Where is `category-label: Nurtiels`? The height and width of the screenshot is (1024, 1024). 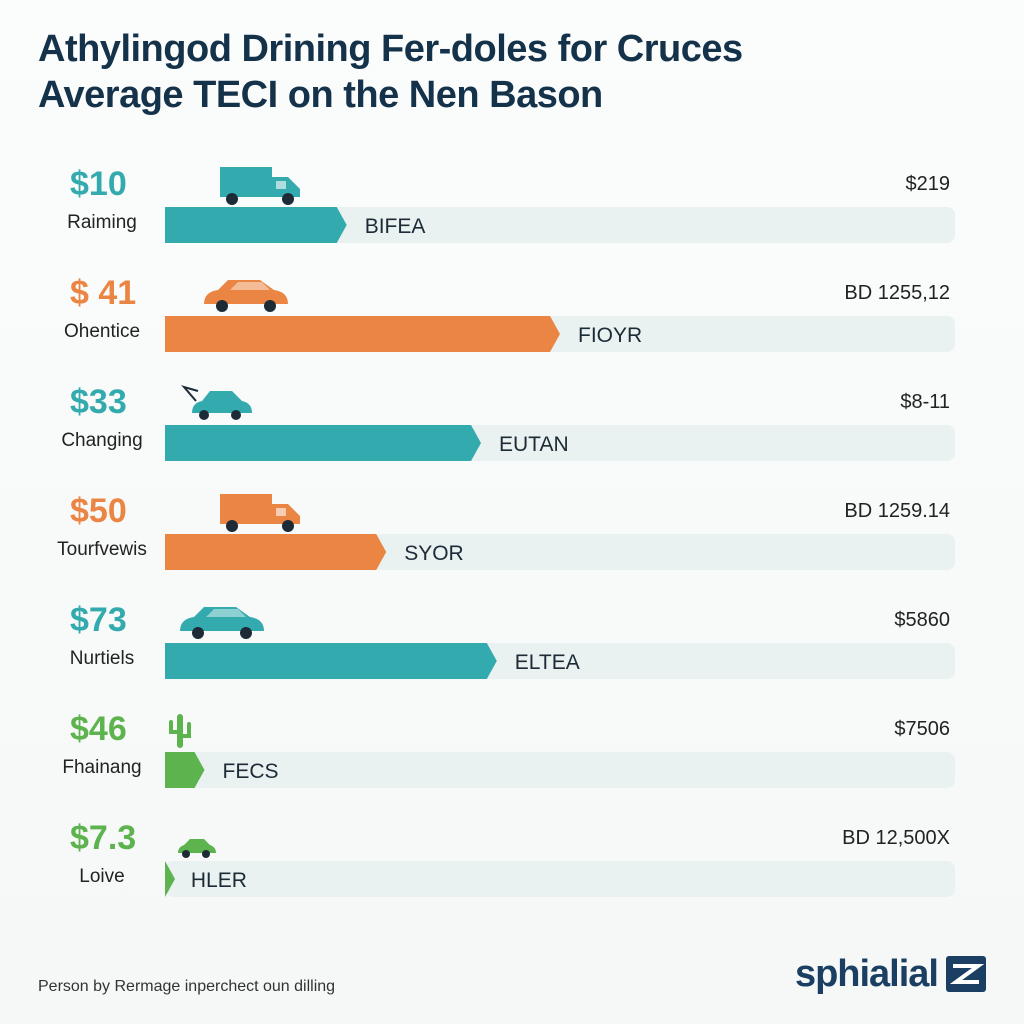
category-label: Nurtiels is located at coordinates (102, 658).